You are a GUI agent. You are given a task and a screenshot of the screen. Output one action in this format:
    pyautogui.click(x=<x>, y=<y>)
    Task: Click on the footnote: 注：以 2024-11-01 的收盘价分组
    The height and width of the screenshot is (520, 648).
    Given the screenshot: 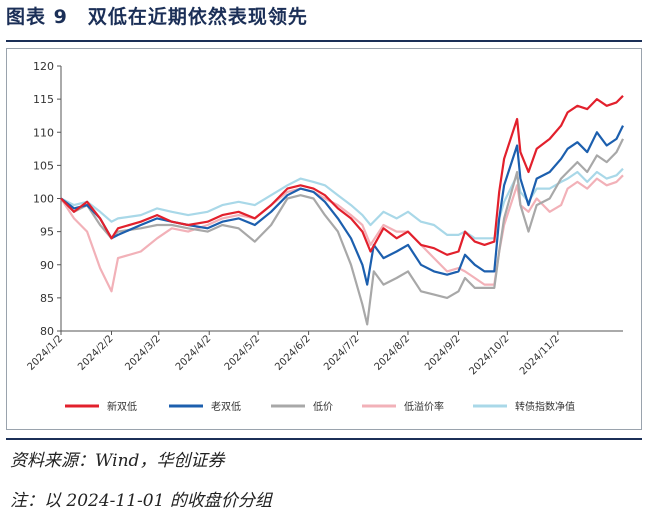 What is the action you would take?
    pyautogui.click(x=141, y=501)
    